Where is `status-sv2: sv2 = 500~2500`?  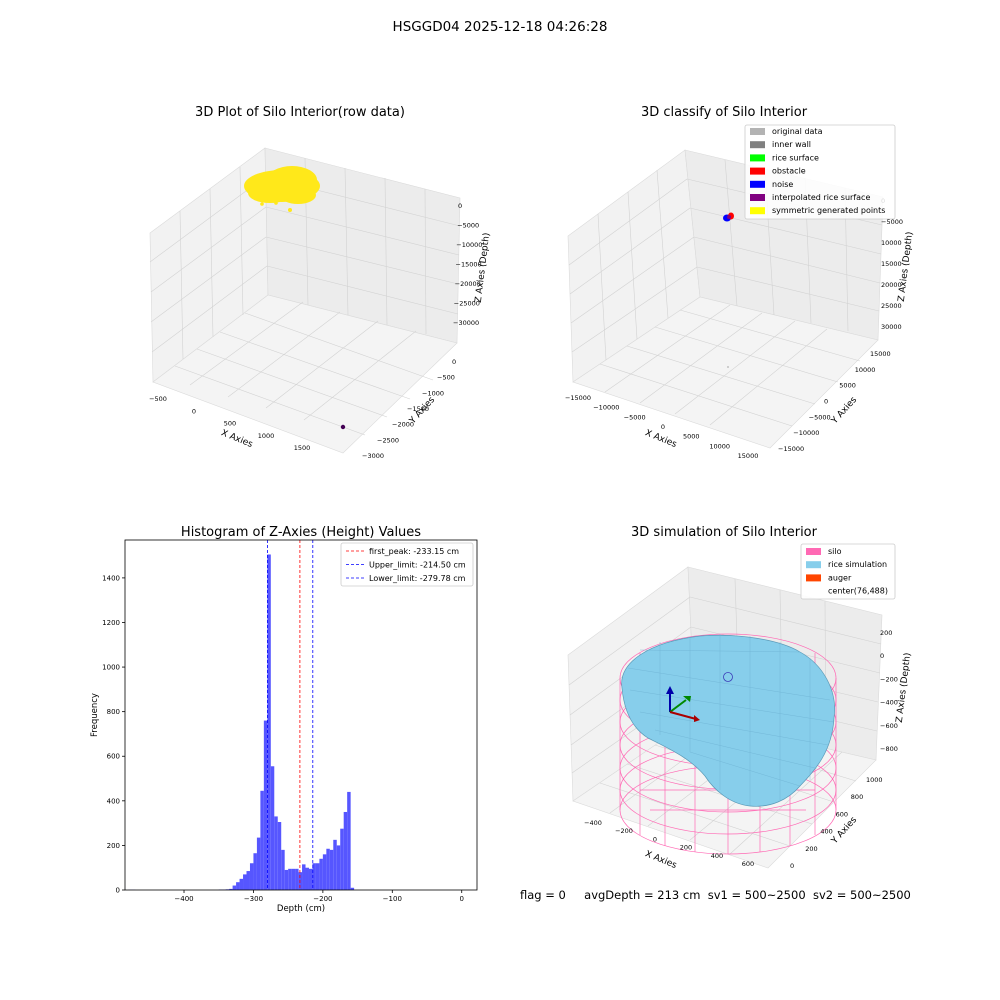 status-sv2: sv2 = 500~2500 is located at coordinates (861, 895).